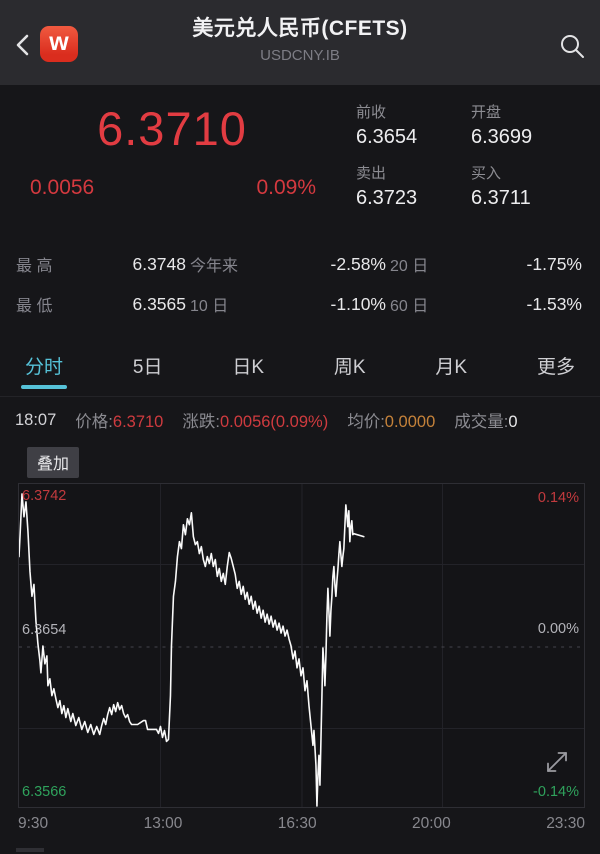 The width and height of the screenshot is (600, 854). What do you see at coordinates (387, 198) in the screenshot?
I see `field-value: 6.3723` at bounding box center [387, 198].